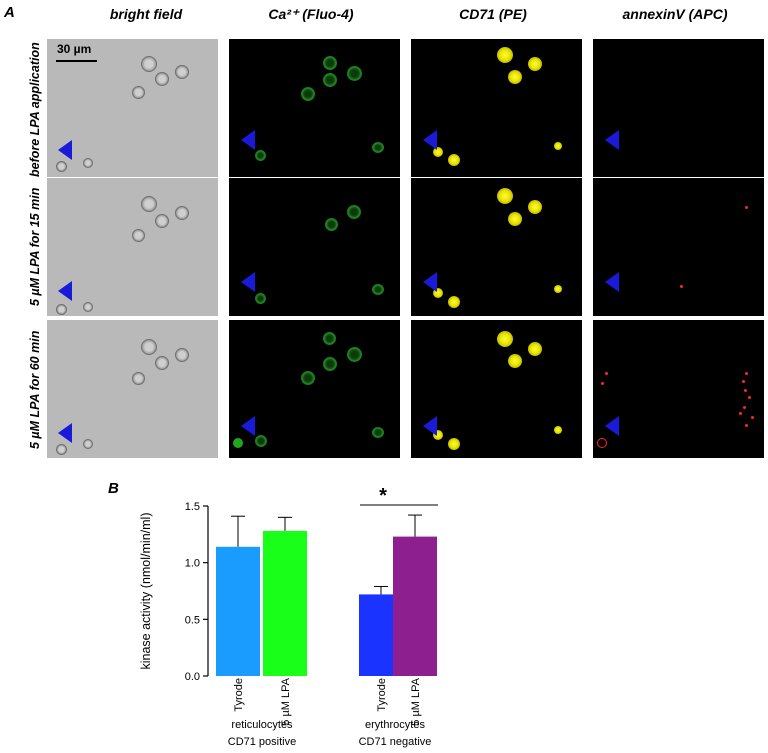 This screenshot has width=768, height=753. Describe the element at coordinates (678, 247) in the screenshot. I see `micrograph-annexin-15min` at that location.